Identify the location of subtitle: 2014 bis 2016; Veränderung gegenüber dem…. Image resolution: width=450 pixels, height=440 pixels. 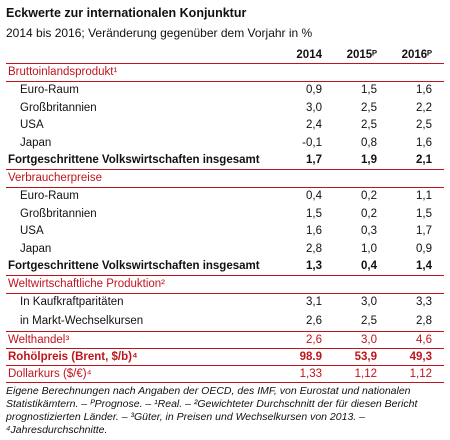
(159, 33).